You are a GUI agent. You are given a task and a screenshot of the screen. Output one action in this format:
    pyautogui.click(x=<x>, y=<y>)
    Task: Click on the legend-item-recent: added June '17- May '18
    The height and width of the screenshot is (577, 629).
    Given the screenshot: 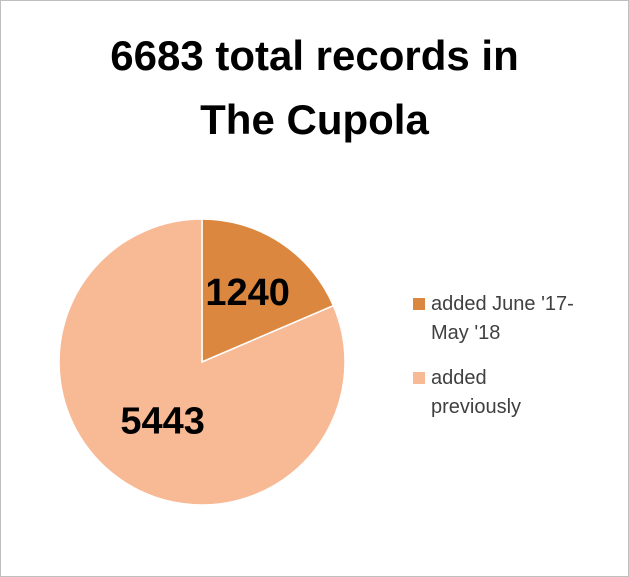 What is the action you would take?
    pyautogui.click(x=513, y=319)
    